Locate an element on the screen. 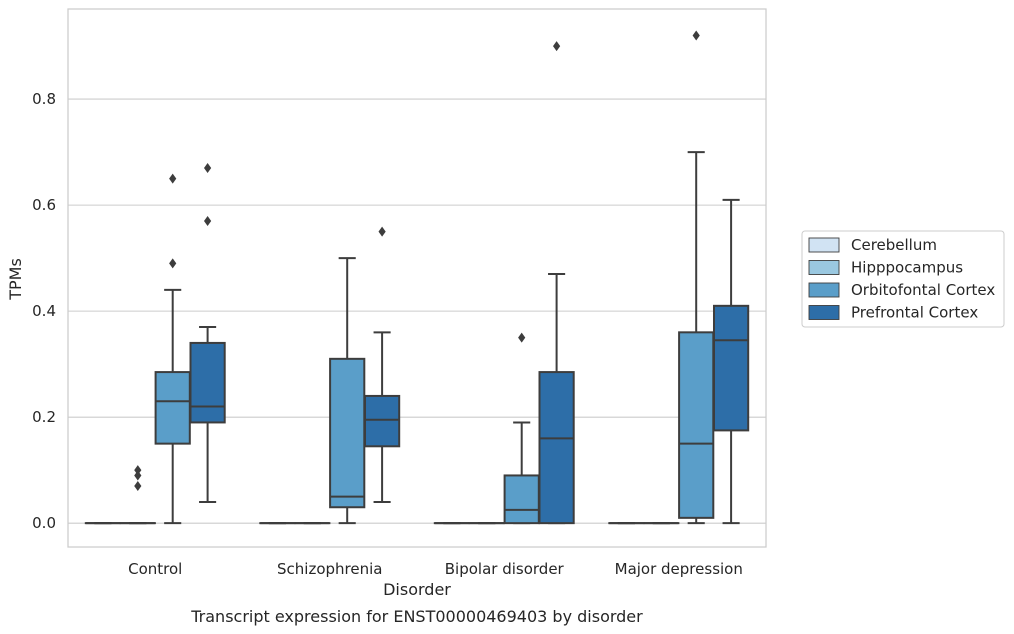 This screenshot has width=1014, height=634. y-axis-title: TPMs is located at coordinates (15, 279).